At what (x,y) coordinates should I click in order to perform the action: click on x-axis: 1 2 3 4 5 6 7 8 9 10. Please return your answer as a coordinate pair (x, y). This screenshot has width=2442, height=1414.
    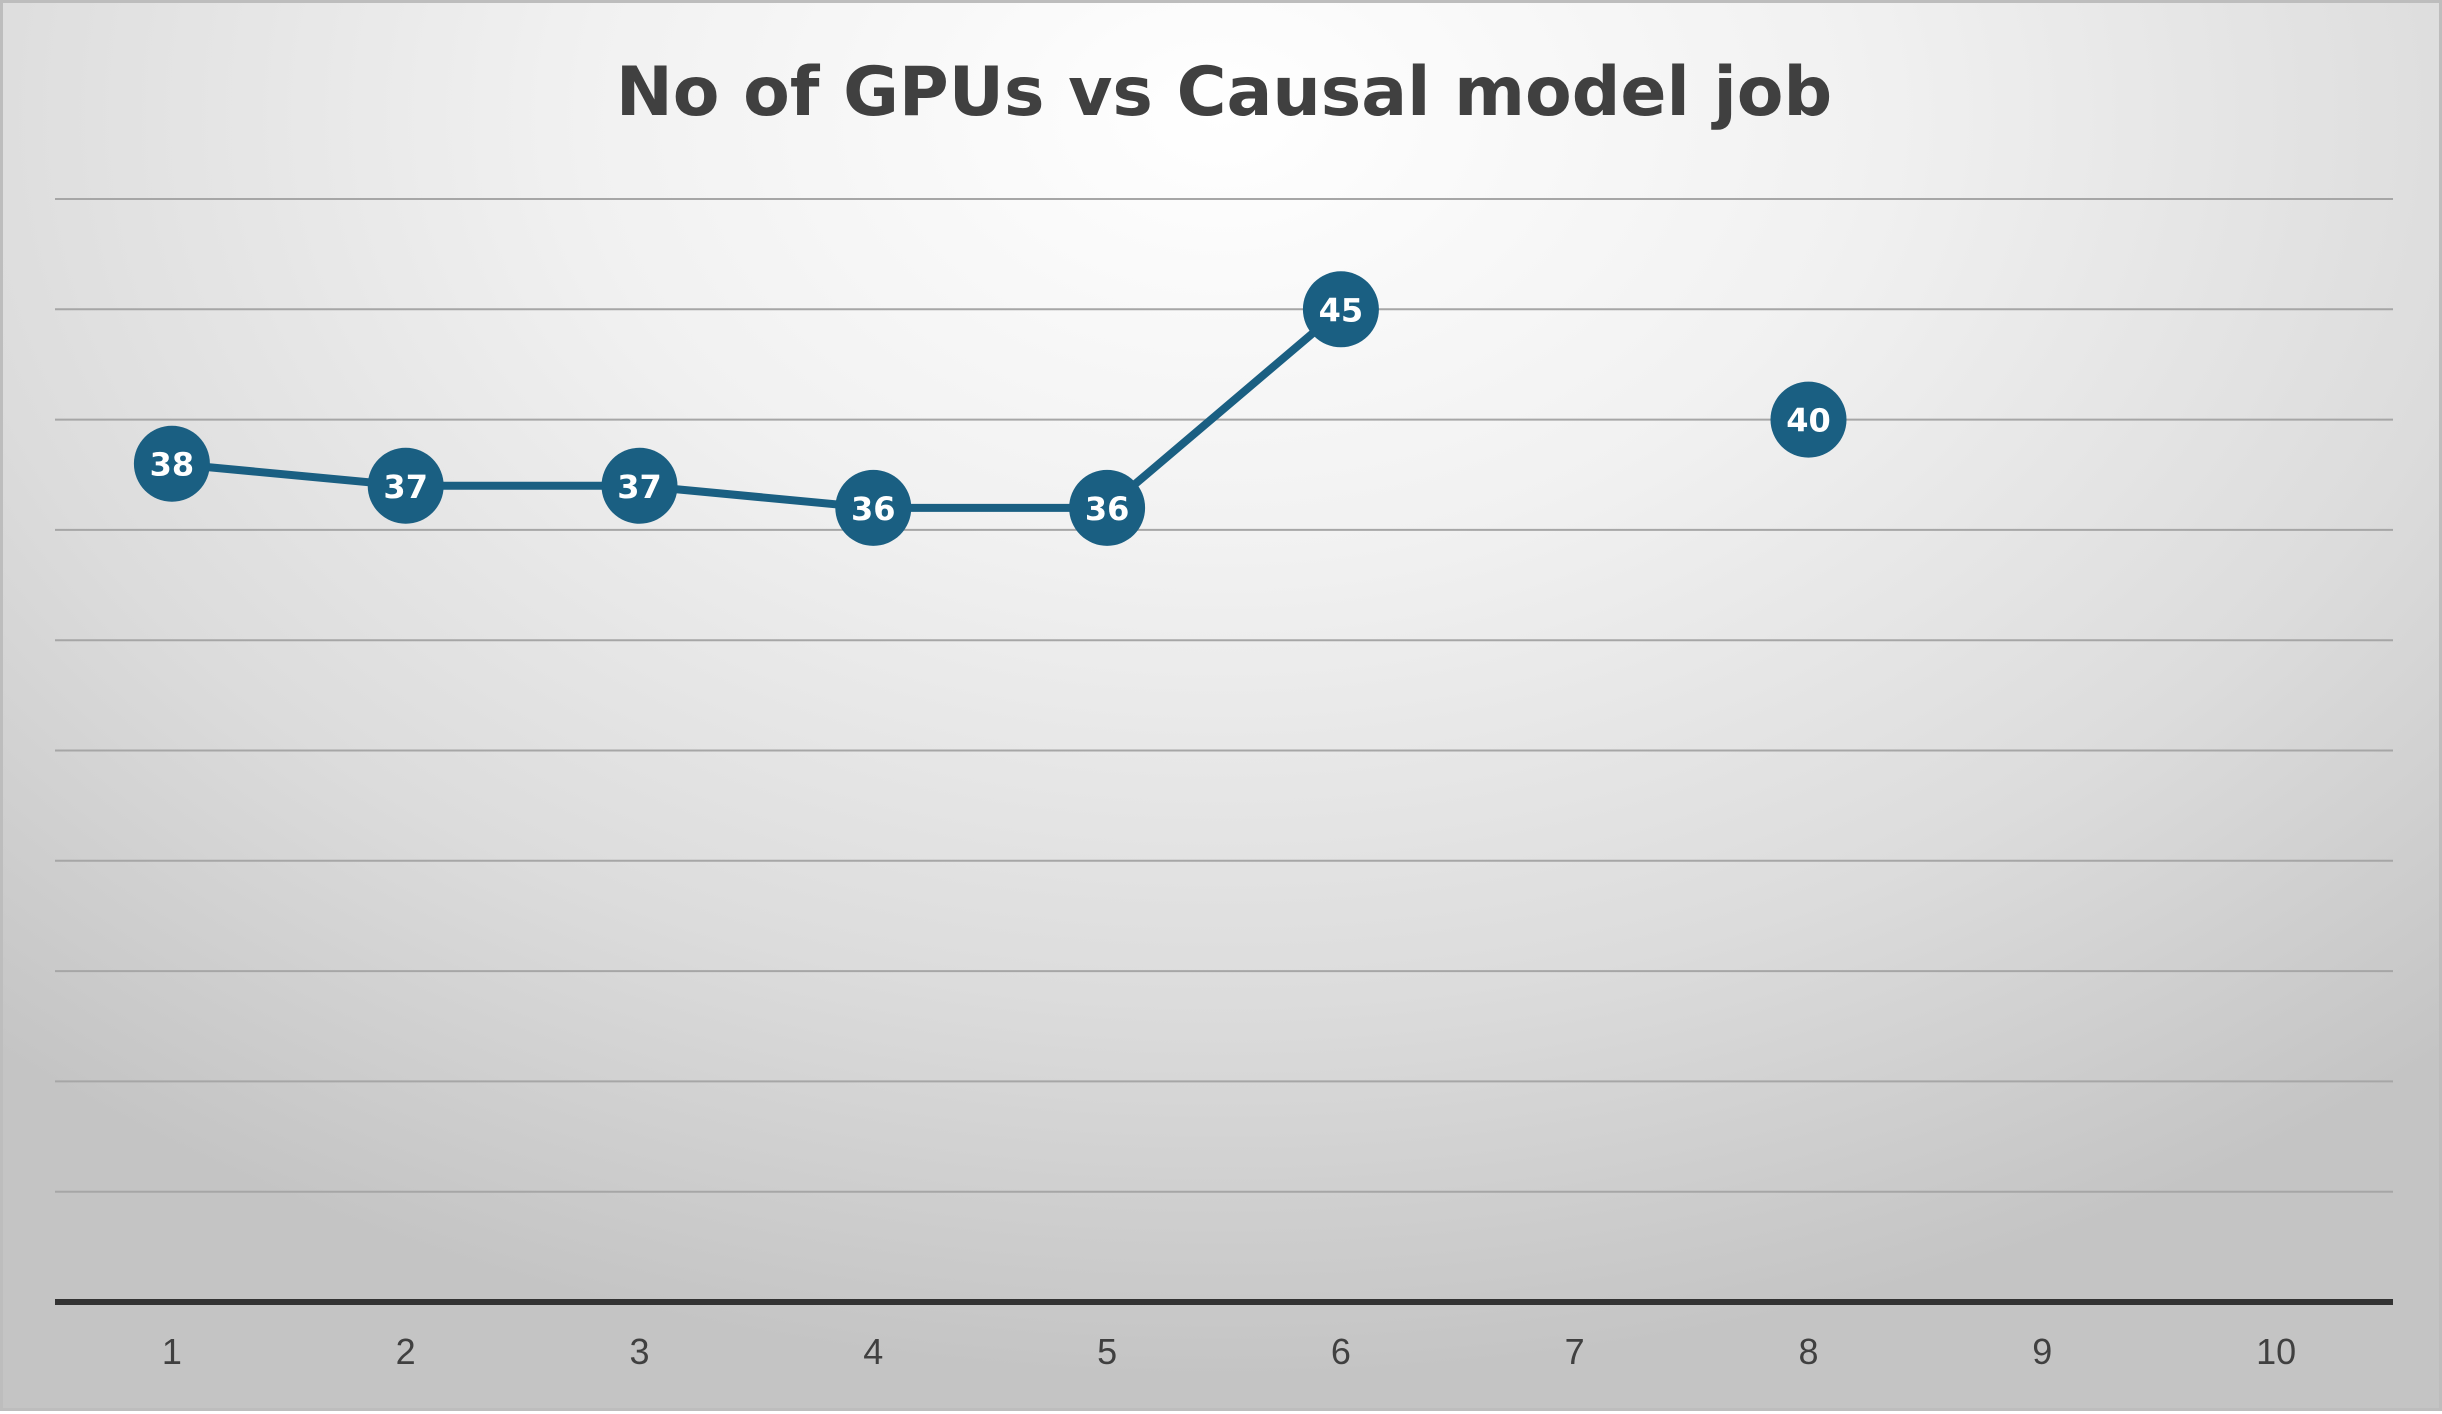
    Looking at the image, I should click on (1224, 1335).